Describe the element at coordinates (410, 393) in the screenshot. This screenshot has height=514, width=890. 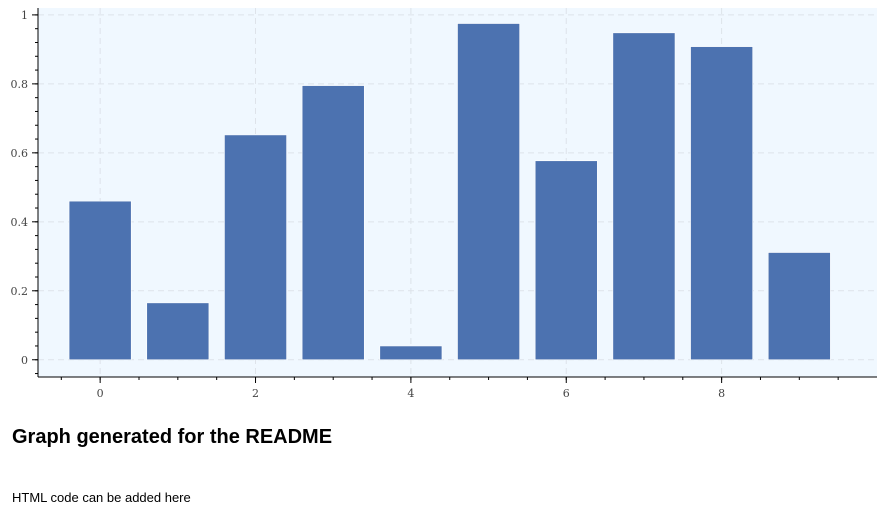
I see `x-tick-label: 4` at that location.